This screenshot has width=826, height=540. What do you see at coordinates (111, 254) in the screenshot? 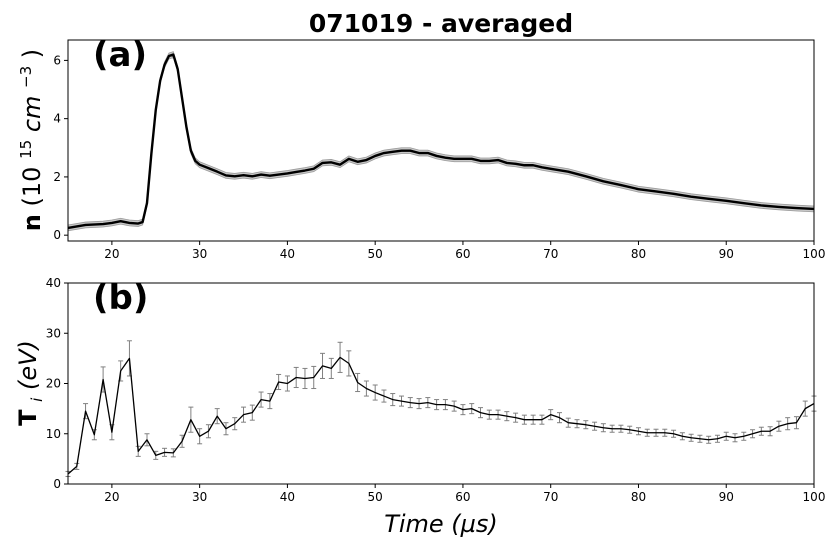
I see `panel-a-xtick-label: 20` at bounding box center [111, 254].